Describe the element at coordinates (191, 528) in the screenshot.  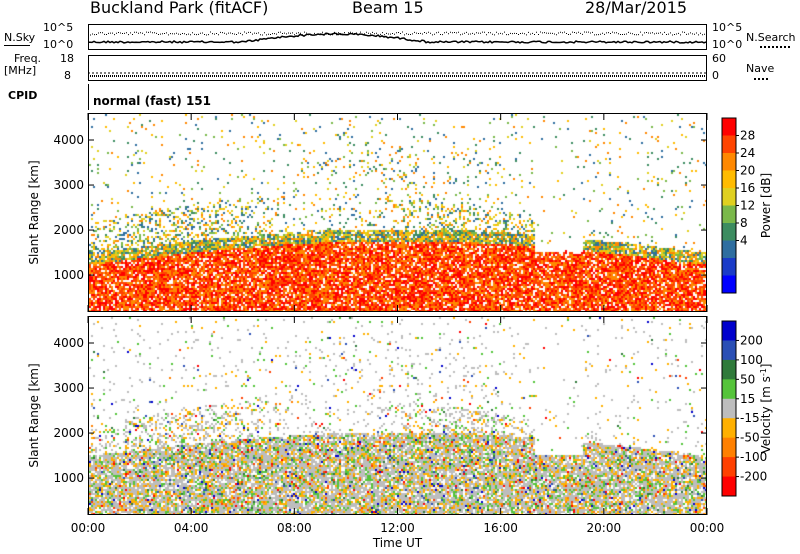
I see `x-tick-label: 04:00` at that location.